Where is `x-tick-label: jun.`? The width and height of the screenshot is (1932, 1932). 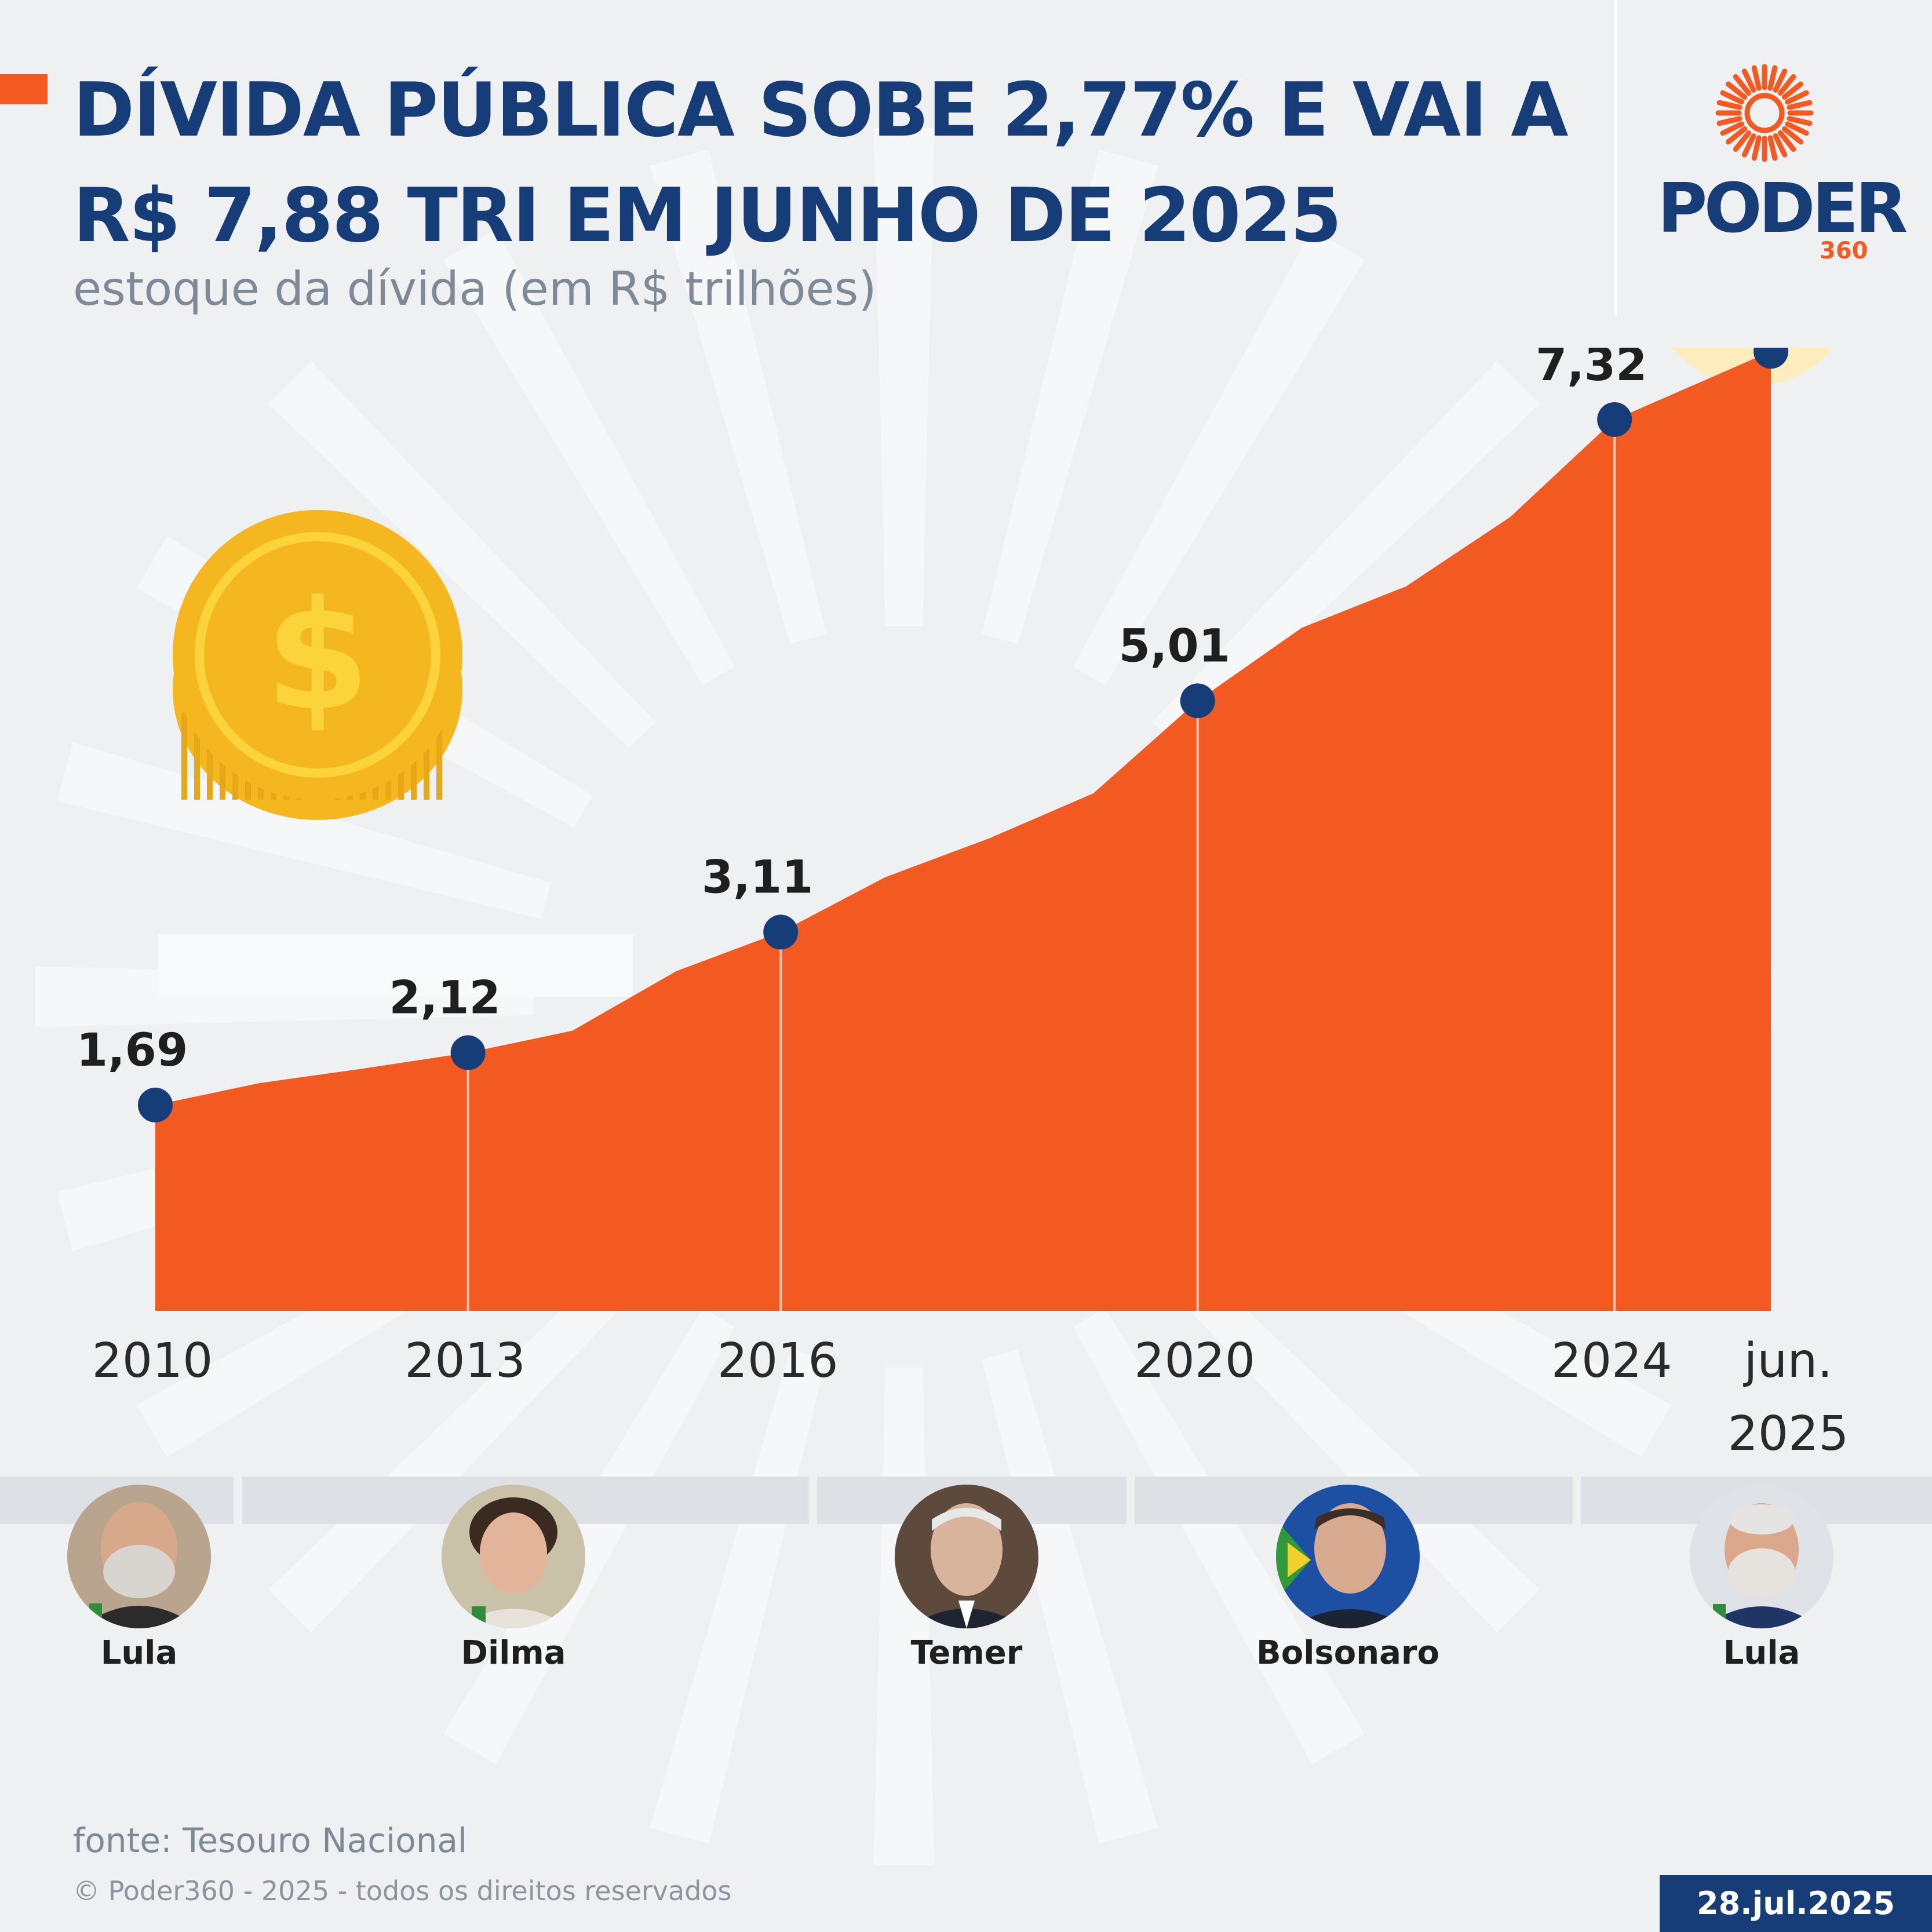 x-tick-label: jun. is located at coordinates (1788, 1360).